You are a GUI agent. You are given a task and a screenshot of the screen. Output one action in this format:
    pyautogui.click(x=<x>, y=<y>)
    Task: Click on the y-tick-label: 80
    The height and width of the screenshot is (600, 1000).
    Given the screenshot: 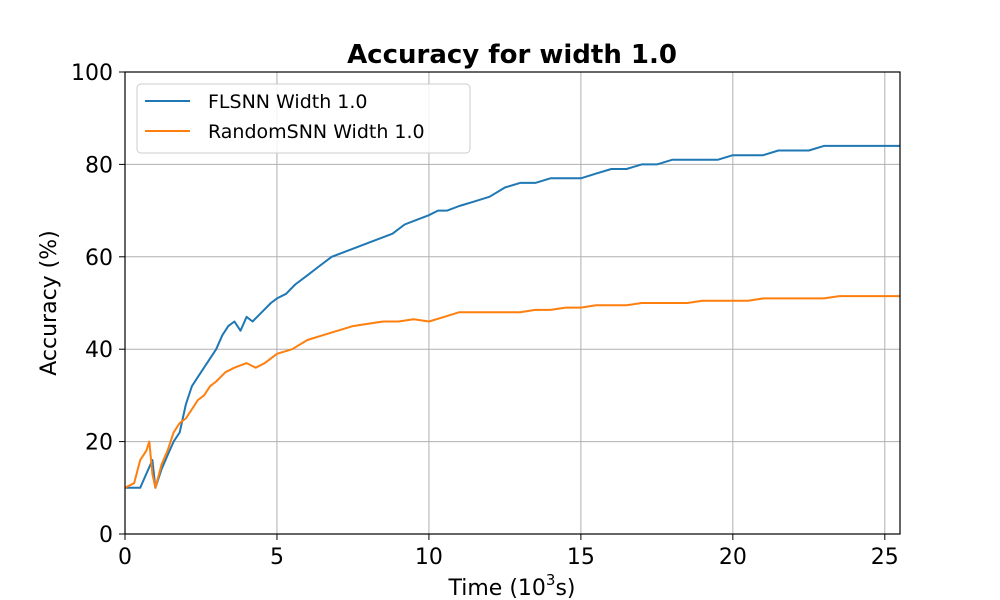 What is the action you would take?
    pyautogui.click(x=99, y=165)
    